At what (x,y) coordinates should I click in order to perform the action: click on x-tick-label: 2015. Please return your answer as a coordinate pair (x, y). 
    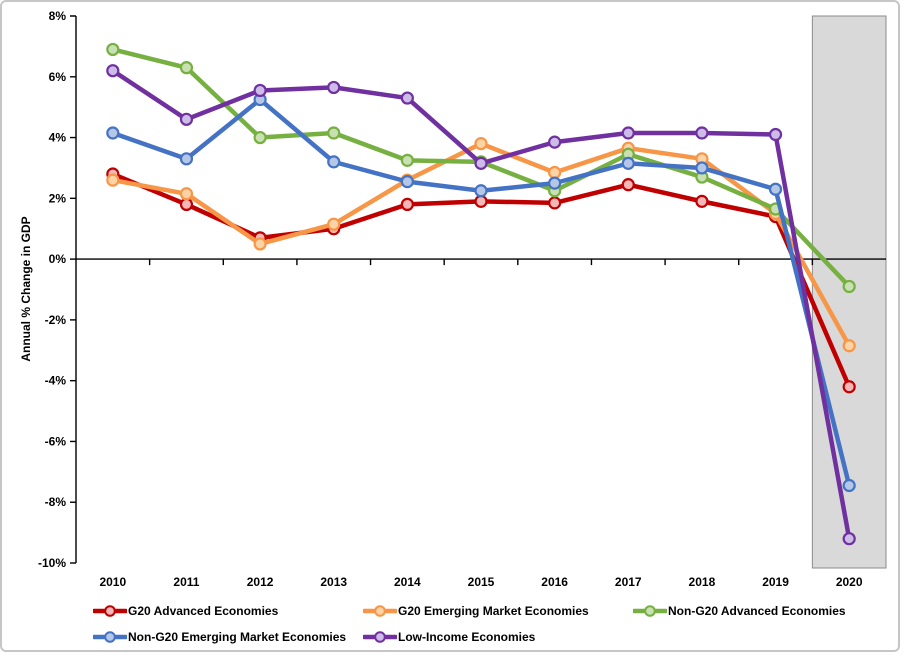
    Looking at the image, I should click on (481, 582).